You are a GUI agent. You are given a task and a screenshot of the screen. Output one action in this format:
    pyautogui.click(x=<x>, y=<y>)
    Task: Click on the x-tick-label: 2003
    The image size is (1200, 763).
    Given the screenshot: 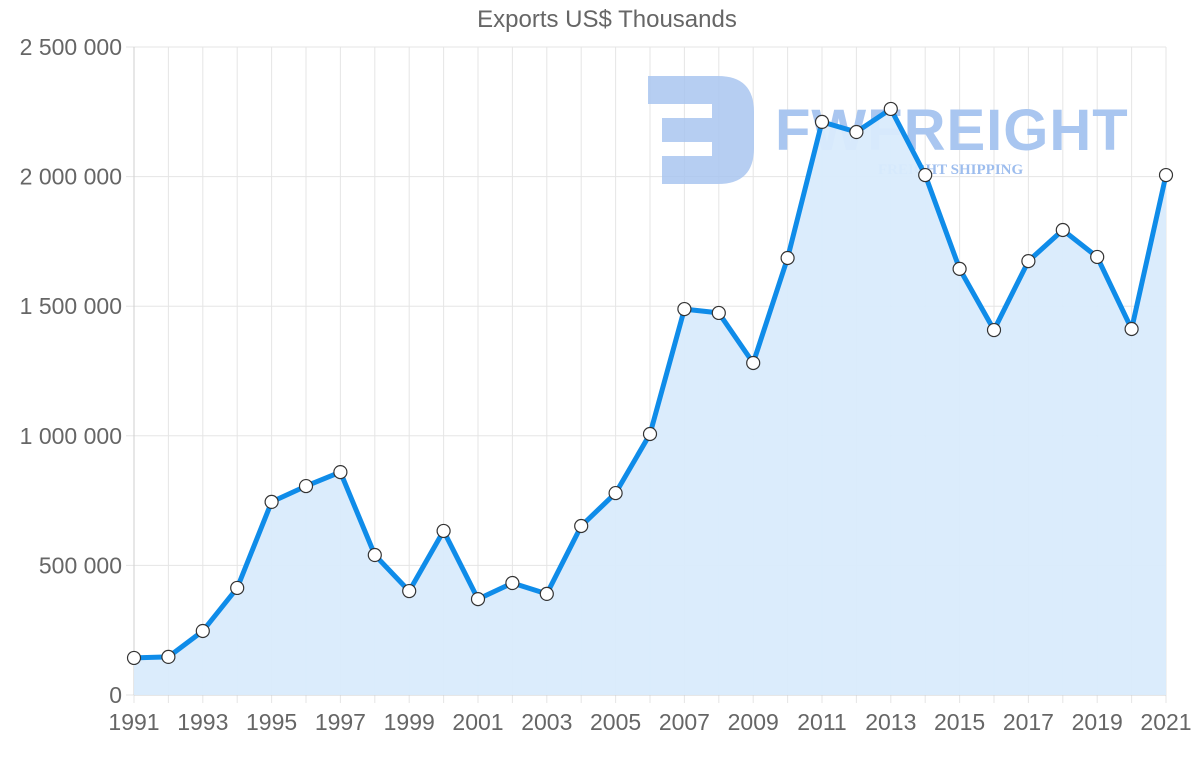 What is the action you would take?
    pyautogui.click(x=546, y=722)
    